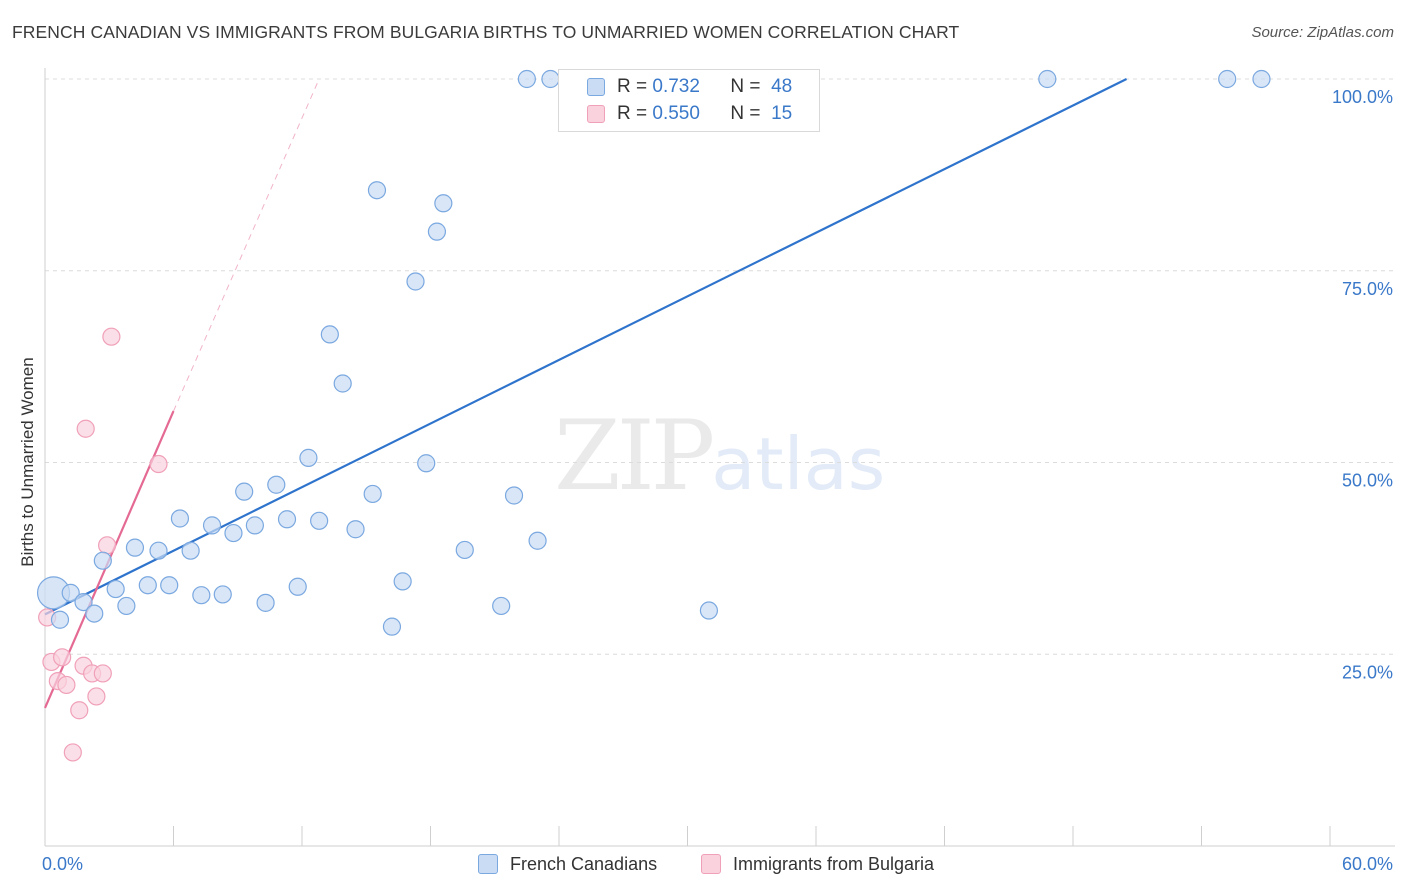 Image resolution: width=1406 pixels, height=892 pixels. I want to click on x-tick-label: 60.0%, so click(1367, 864).